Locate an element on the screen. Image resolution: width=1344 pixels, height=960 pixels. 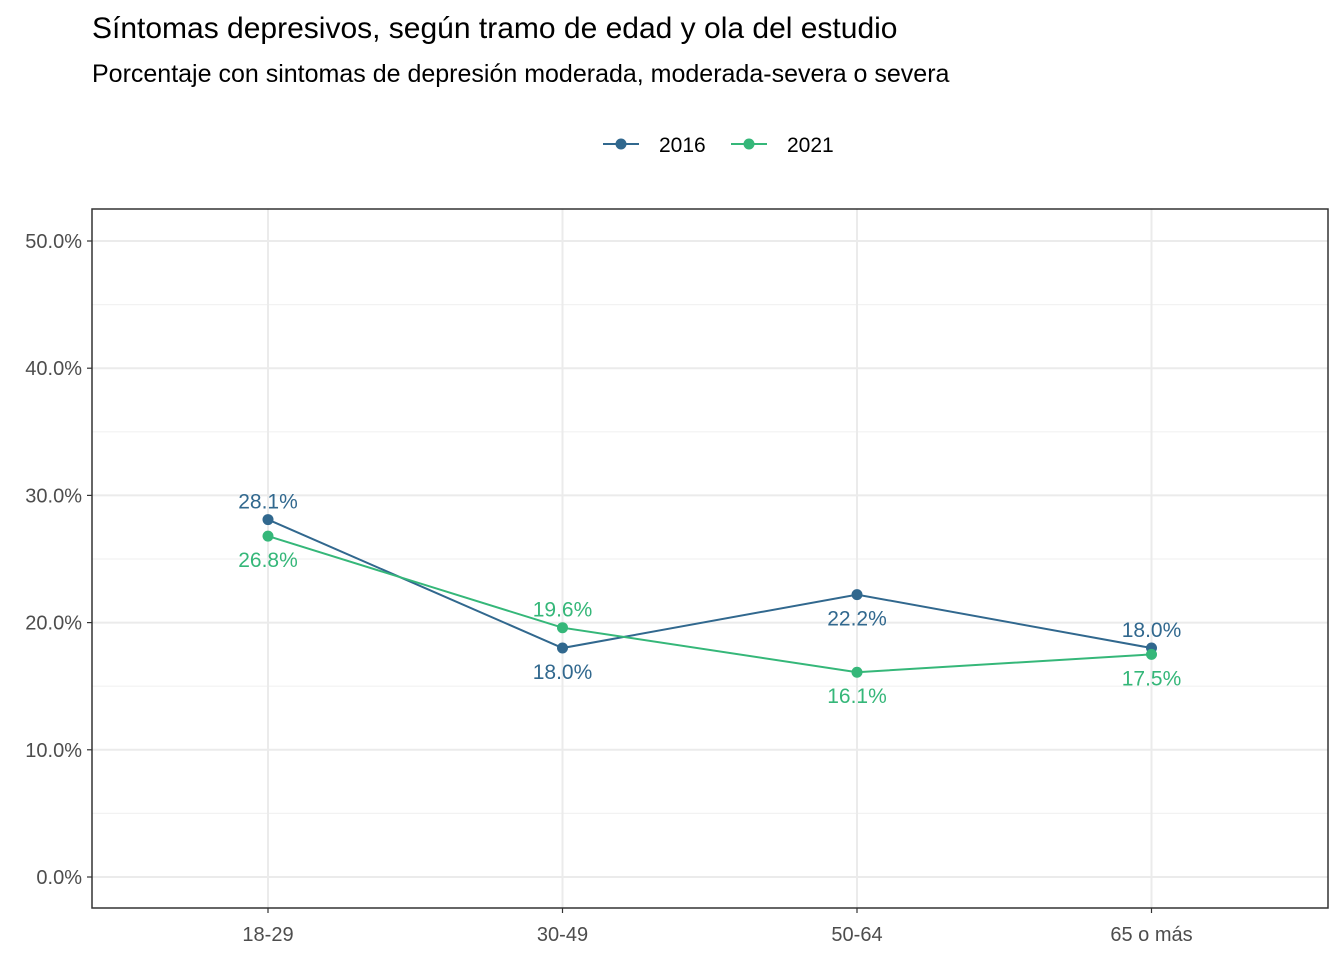
legend-label: 2016 is located at coordinates (682, 145).